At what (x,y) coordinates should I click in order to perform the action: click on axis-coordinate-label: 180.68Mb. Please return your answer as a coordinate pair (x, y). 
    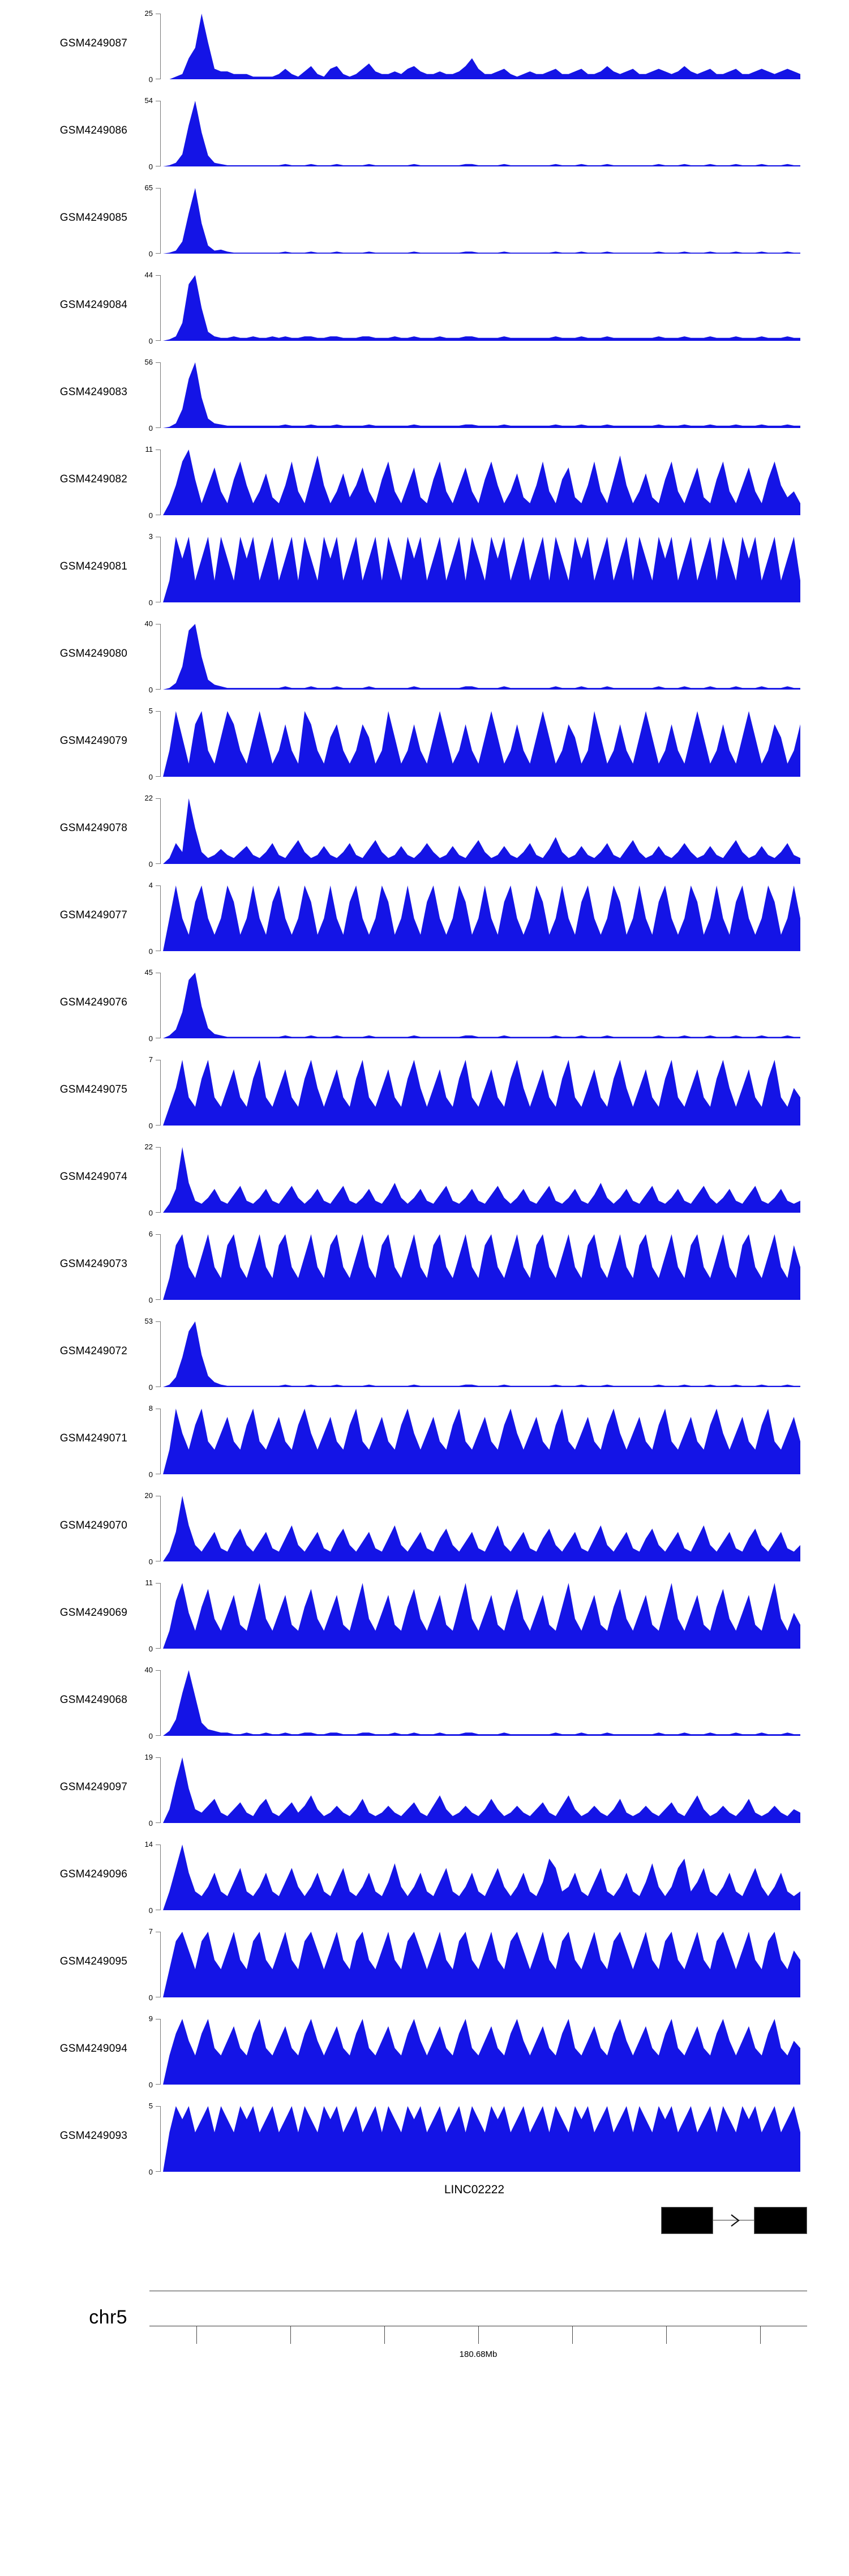
    Looking at the image, I should click on (478, 2354).